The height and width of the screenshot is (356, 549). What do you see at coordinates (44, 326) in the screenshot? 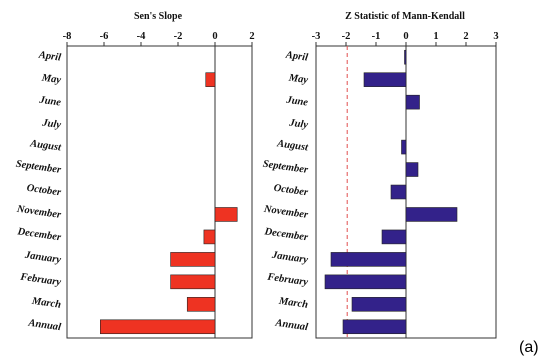
I see `sens-slope-category-label: Annual` at bounding box center [44, 326].